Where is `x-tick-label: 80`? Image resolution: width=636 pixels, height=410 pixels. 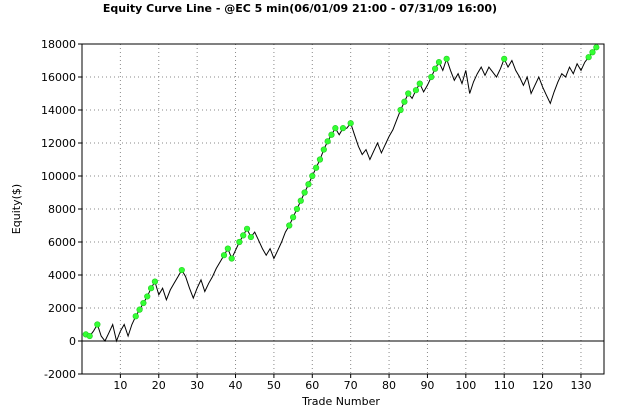
x-tick-label: 80 is located at coordinates (389, 385).